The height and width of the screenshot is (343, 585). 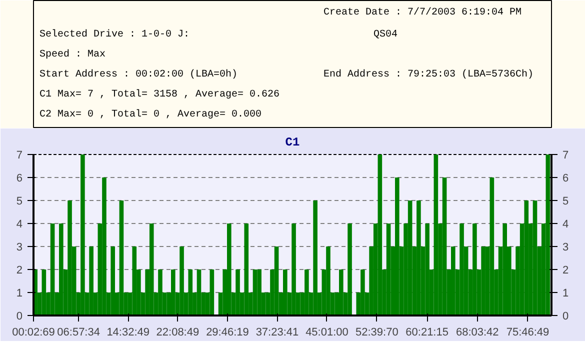 I want to click on x-tick-label: 14:32:49, so click(x=128, y=332).